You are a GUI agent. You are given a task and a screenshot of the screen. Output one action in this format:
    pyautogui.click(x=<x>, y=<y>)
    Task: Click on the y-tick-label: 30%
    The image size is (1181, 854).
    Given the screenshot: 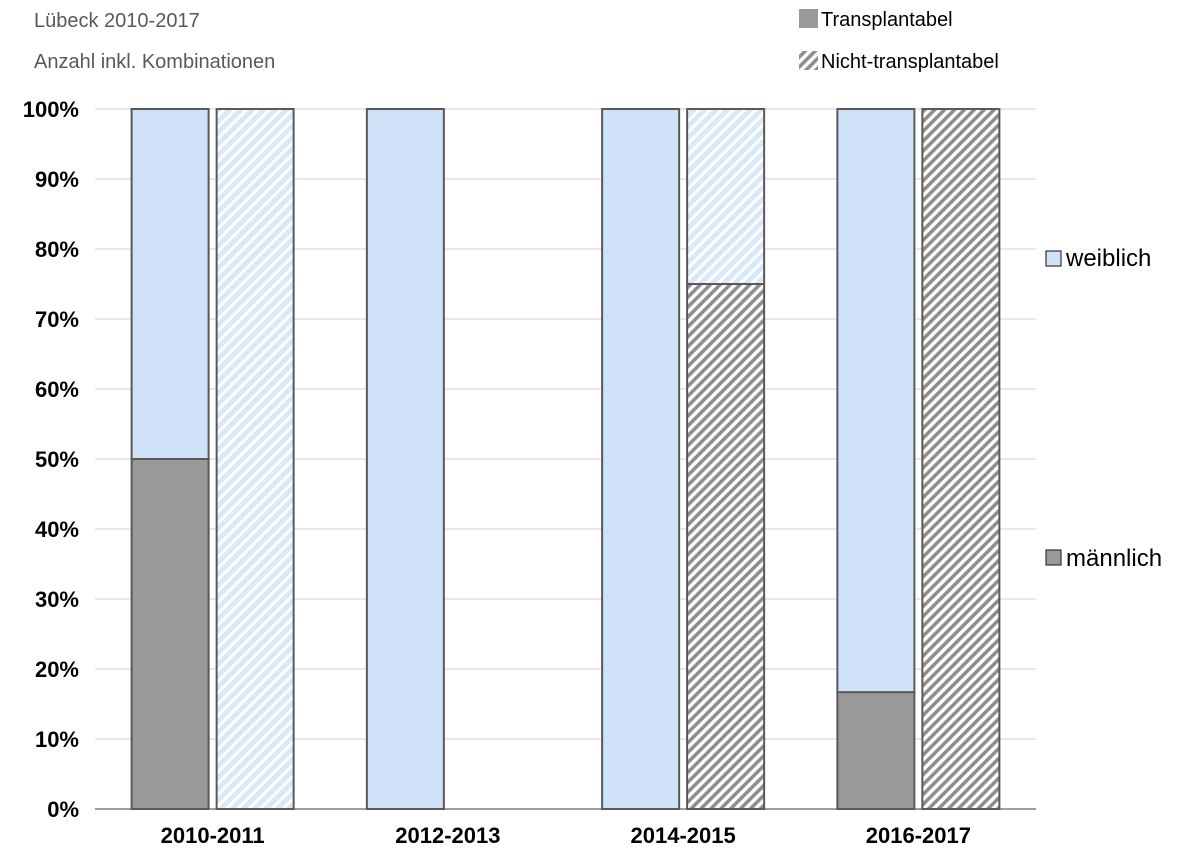 What is the action you would take?
    pyautogui.click(x=57, y=599)
    